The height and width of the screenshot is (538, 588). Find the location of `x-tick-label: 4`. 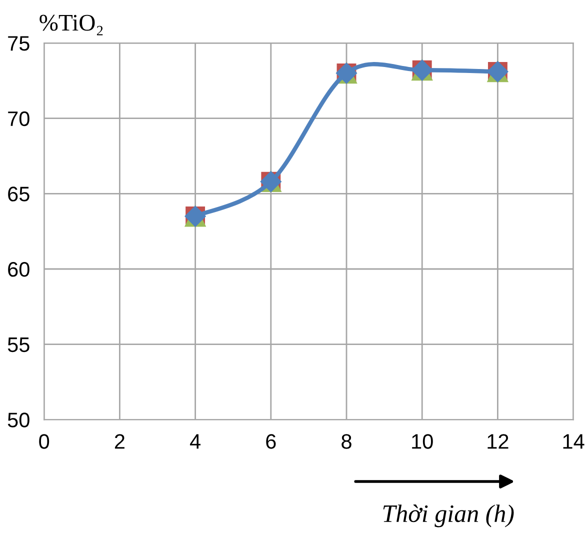

x-tick-label: 4 is located at coordinates (195, 441).